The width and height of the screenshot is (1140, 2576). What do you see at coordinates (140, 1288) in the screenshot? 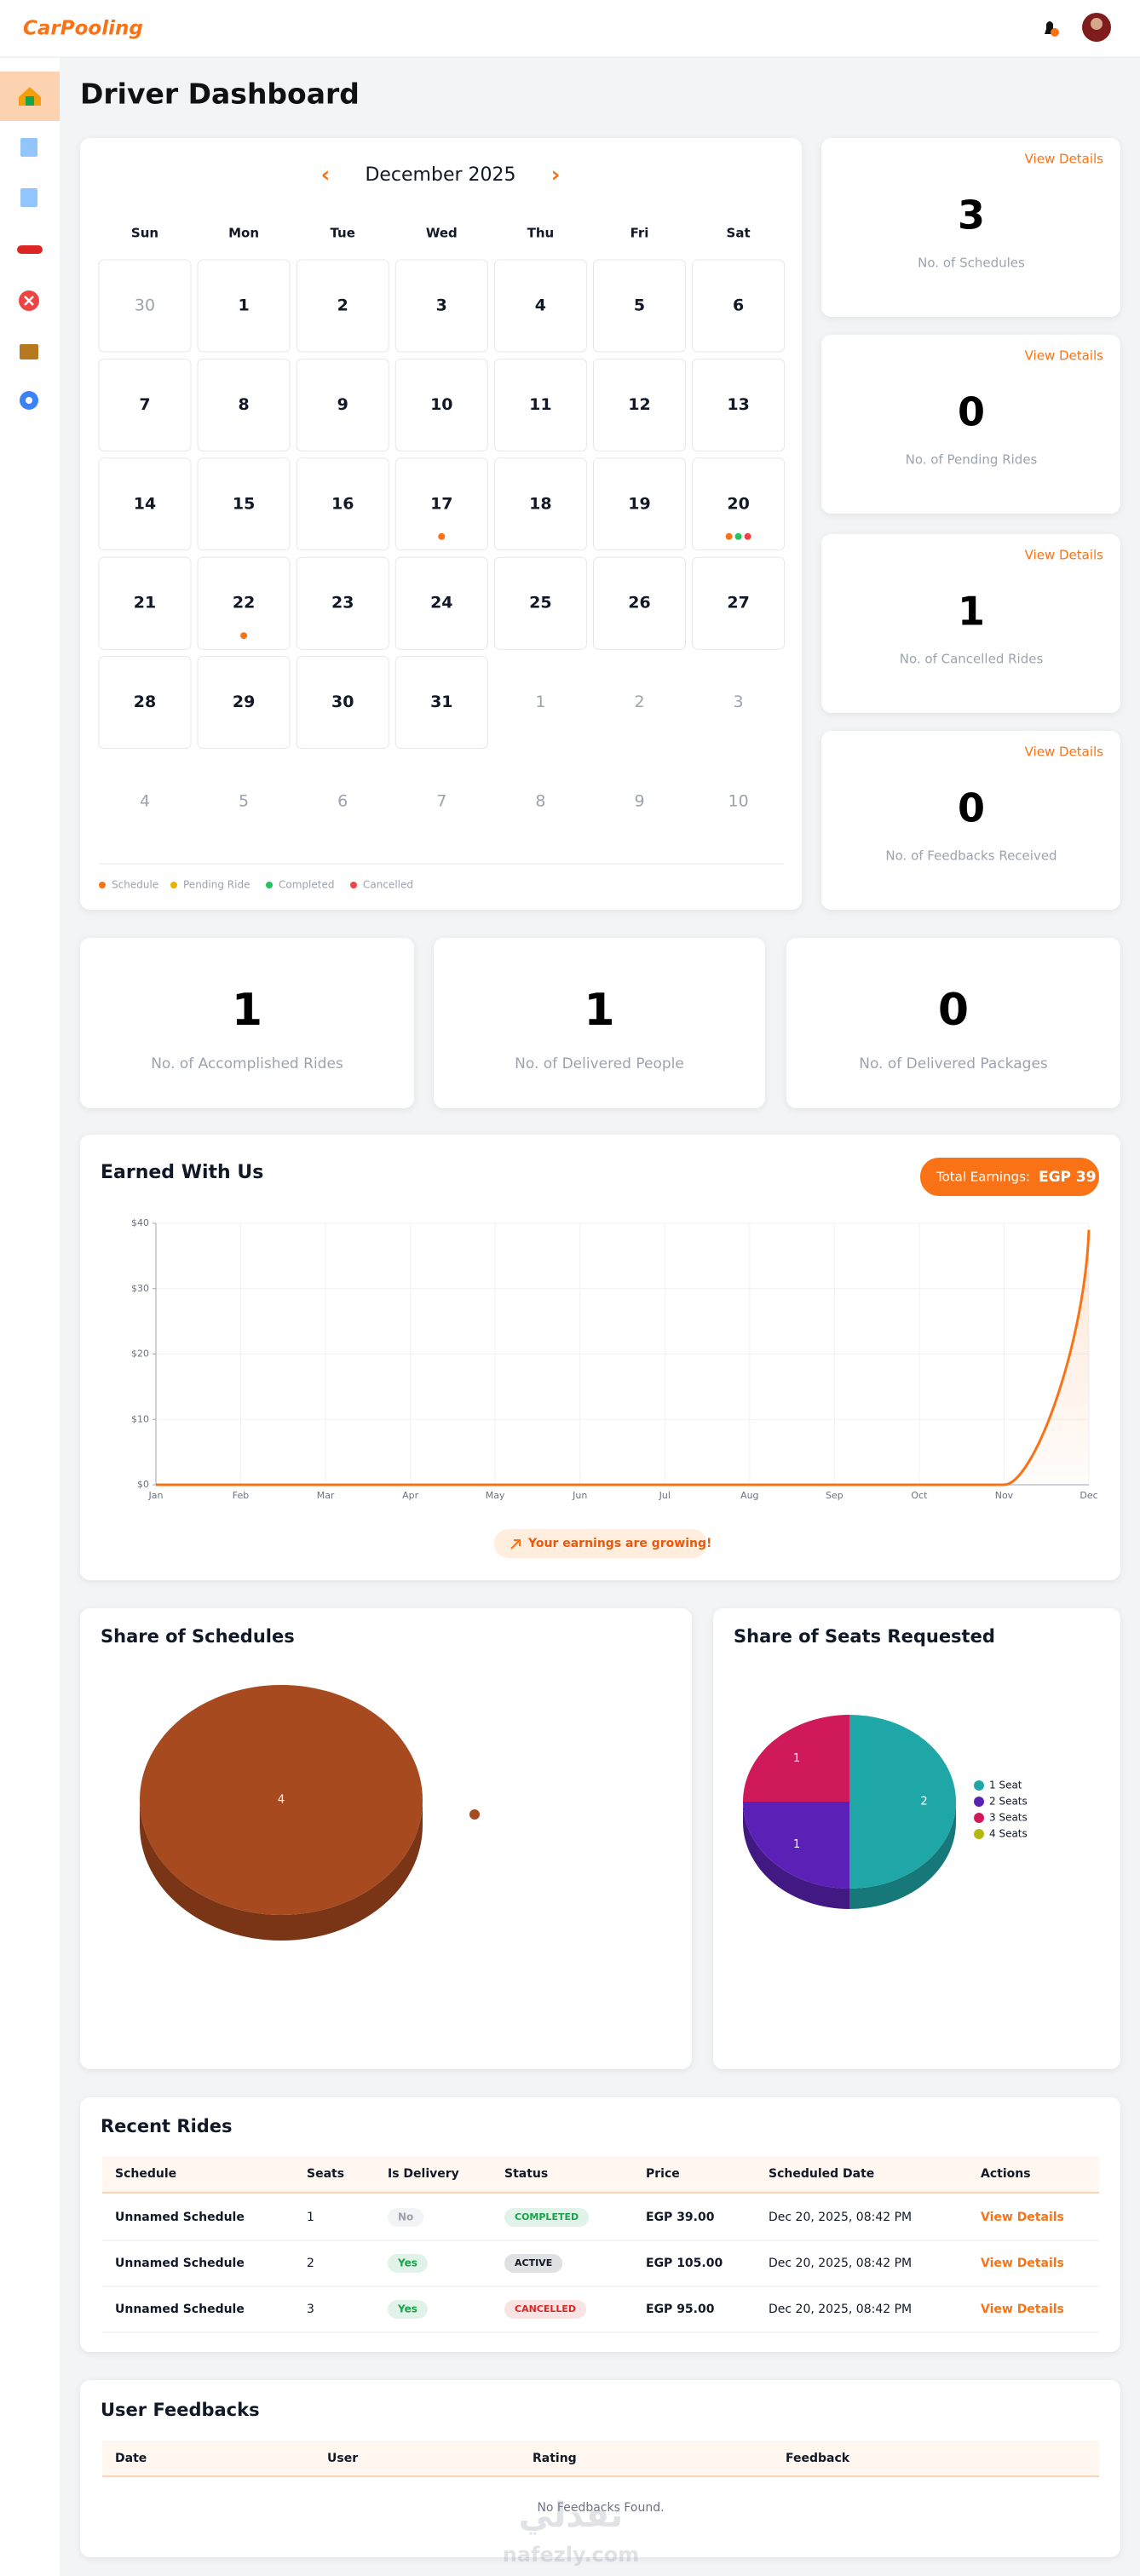
I see `y-tick-label: $30` at bounding box center [140, 1288].